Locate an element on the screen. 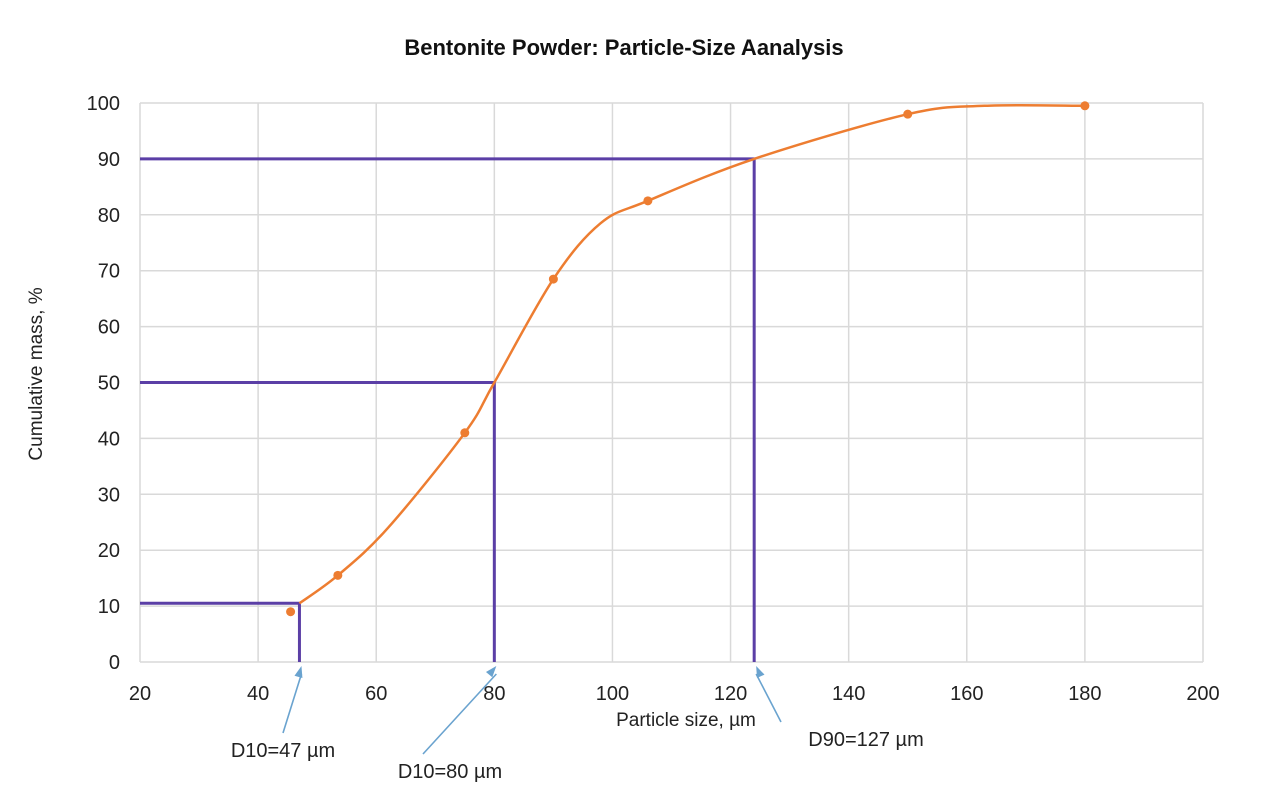  y-tick-label: 70 is located at coordinates (109, 272).